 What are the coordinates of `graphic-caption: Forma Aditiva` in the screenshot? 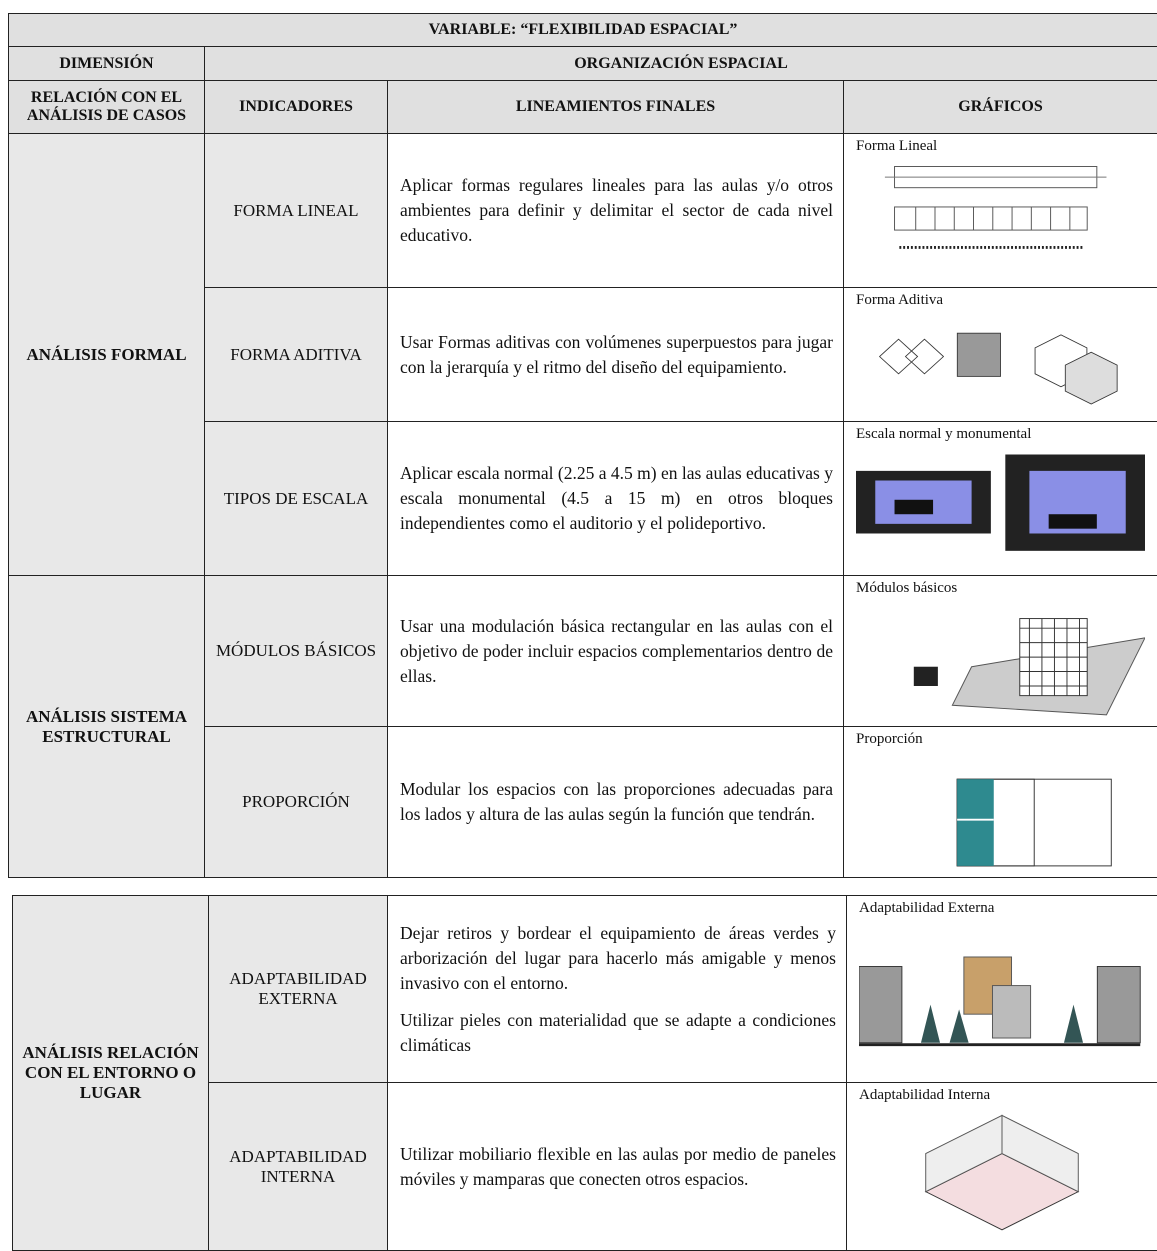 It's located at (900, 300).